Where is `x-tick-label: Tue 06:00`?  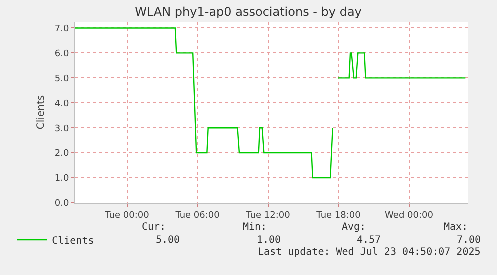 x-tick-label: Tue 06:00 is located at coordinates (197, 215).